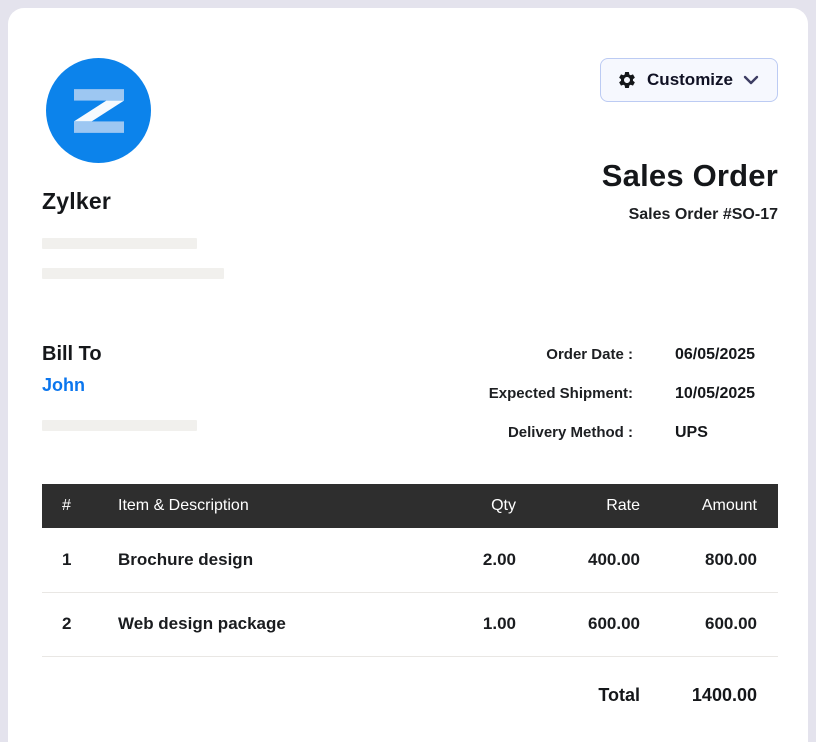  What do you see at coordinates (80, 624) in the screenshot?
I see `cell-number: 2` at bounding box center [80, 624].